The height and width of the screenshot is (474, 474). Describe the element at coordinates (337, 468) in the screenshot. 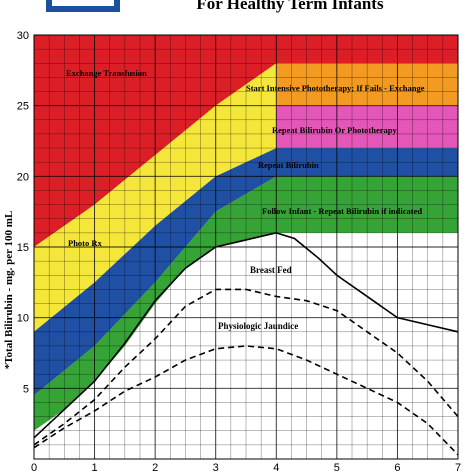

I see `x-tick-label: 5` at that location.